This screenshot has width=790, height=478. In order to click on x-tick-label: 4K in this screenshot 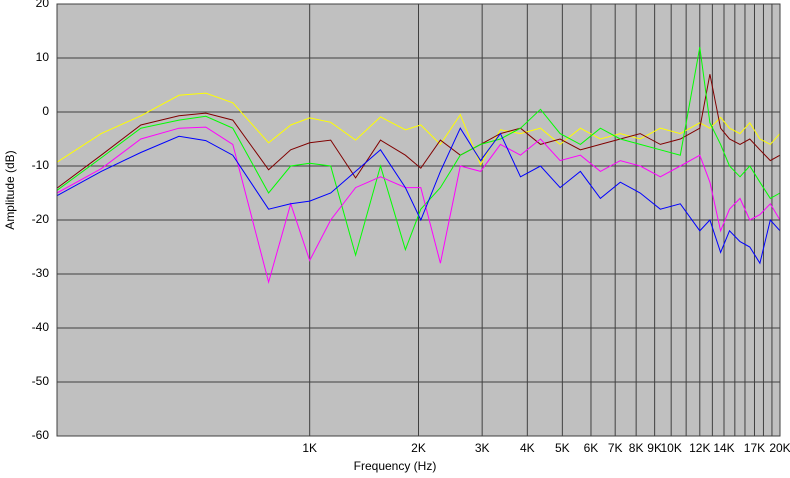, I will do `click(527, 448)`.